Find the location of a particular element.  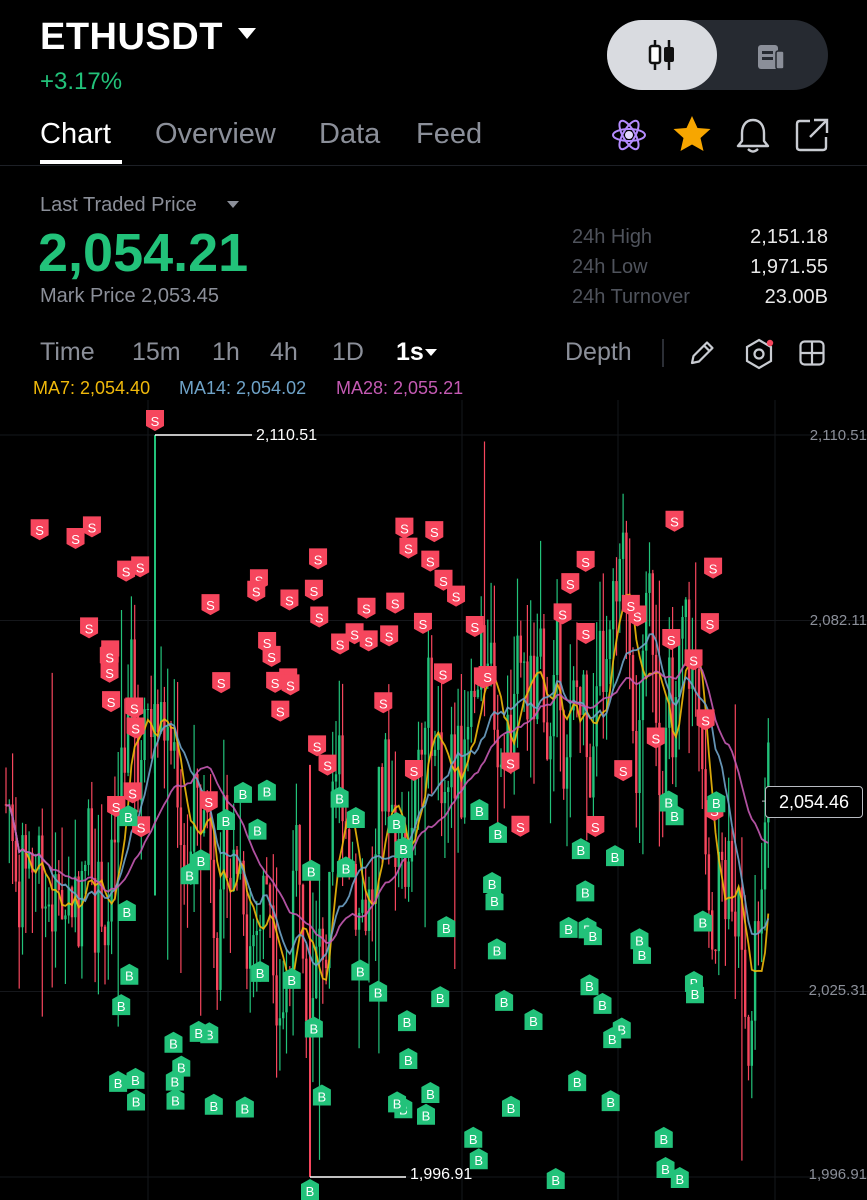

depth-button: Depth is located at coordinates (598, 352).